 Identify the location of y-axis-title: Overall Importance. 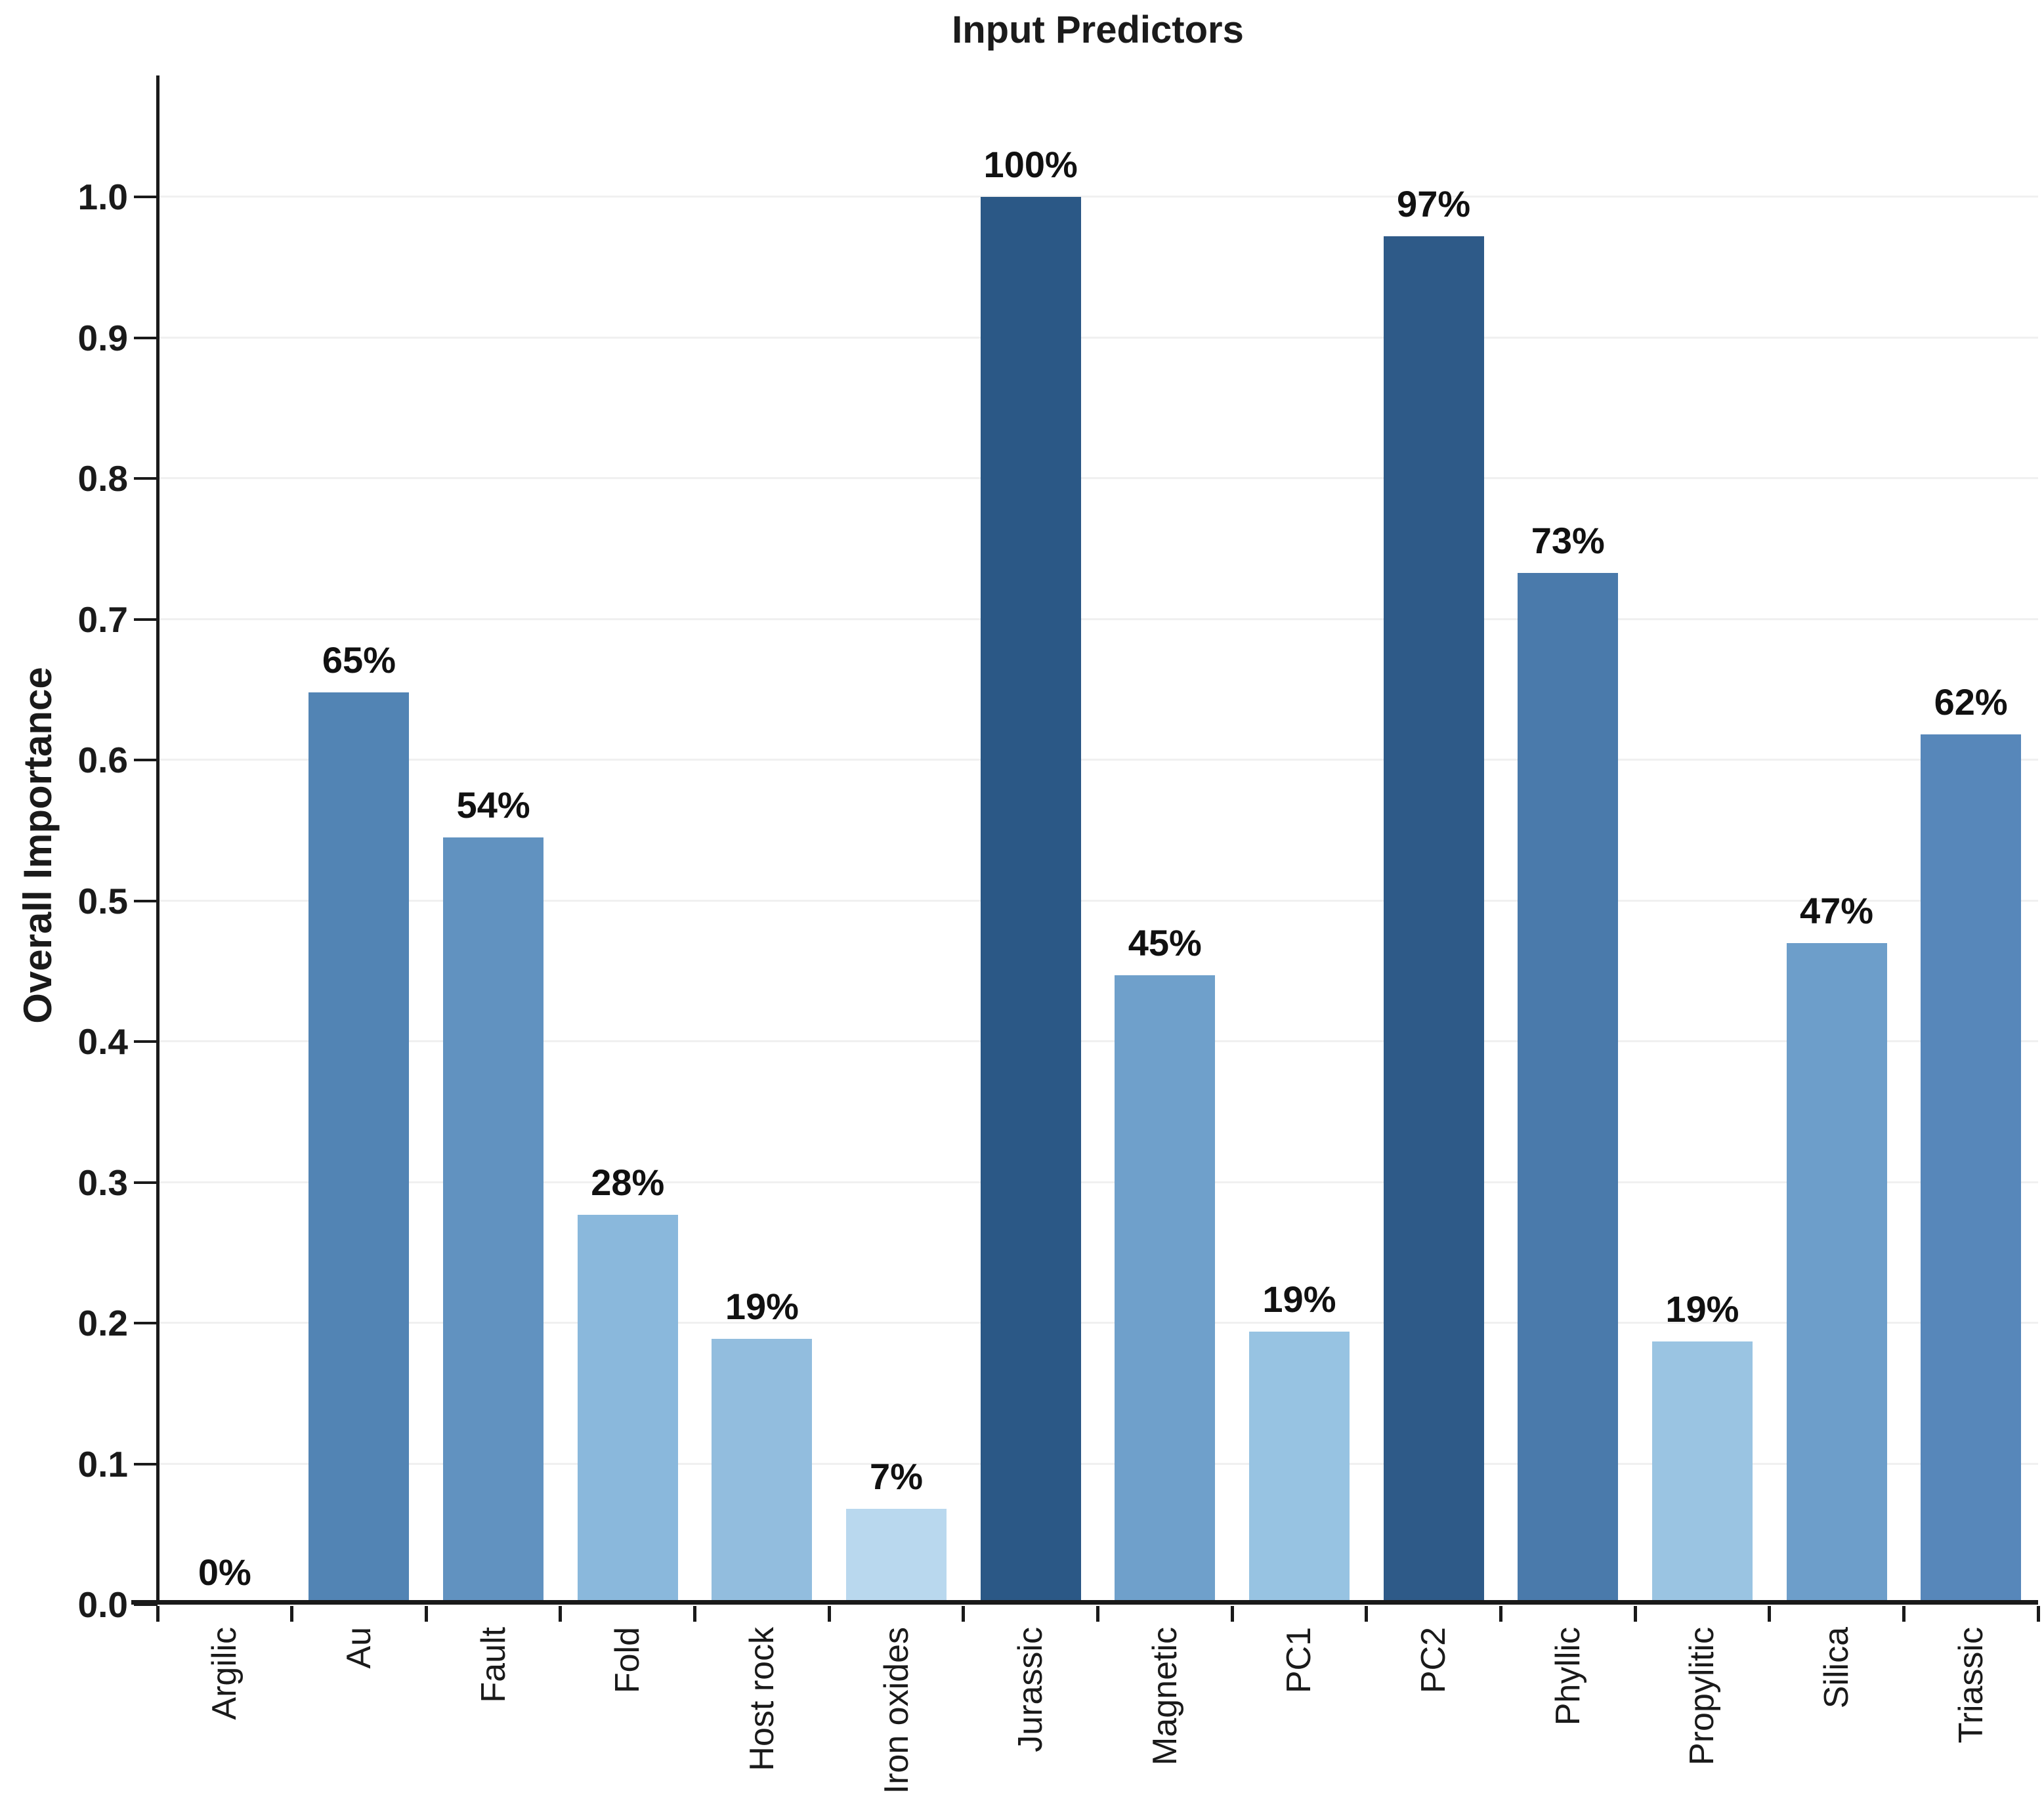
(38, 845).